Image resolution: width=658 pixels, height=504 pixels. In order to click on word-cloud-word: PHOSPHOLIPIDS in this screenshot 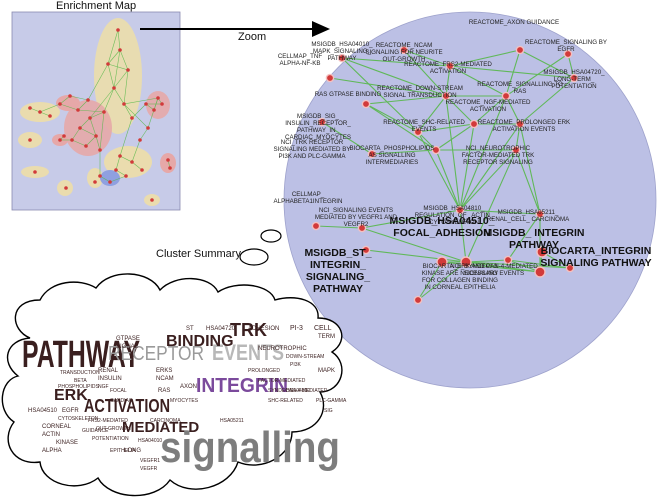, I will do `click(79, 387)`.